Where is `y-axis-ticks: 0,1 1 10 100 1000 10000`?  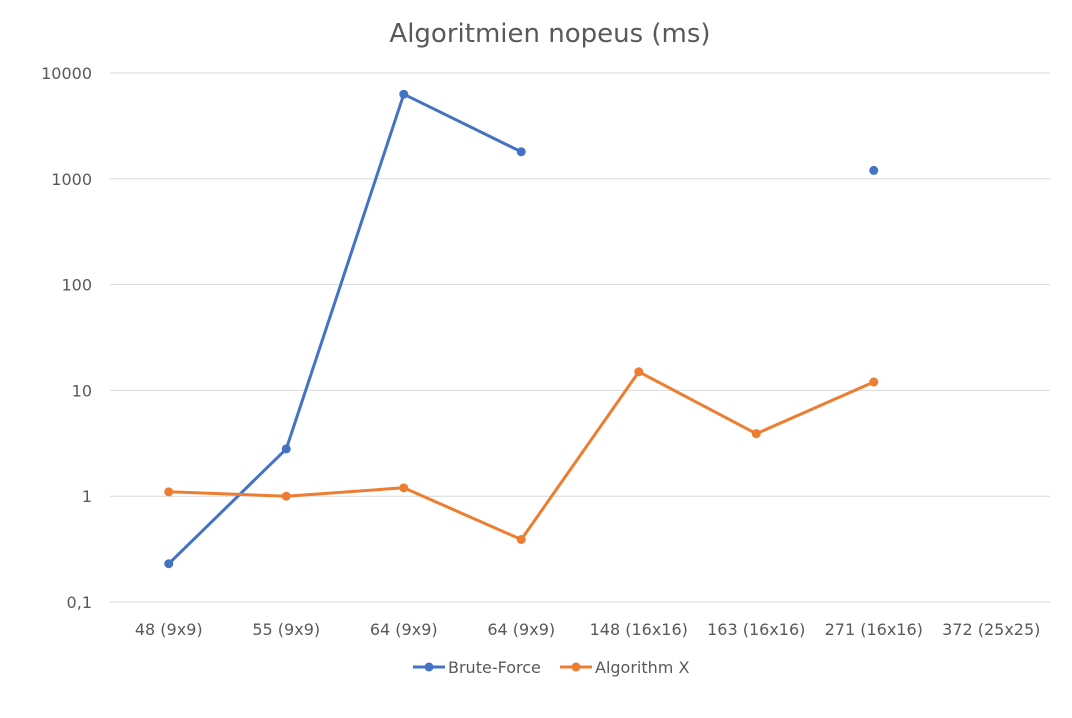 y-axis-ticks: 0,1 1 10 100 1000 10000 is located at coordinates (66, 338).